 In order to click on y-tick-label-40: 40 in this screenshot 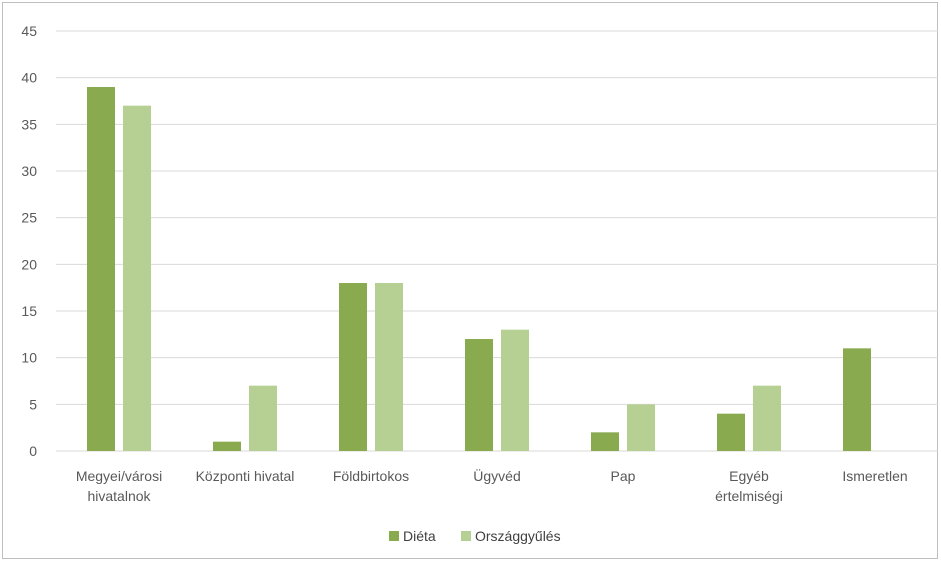, I will do `click(29, 78)`.